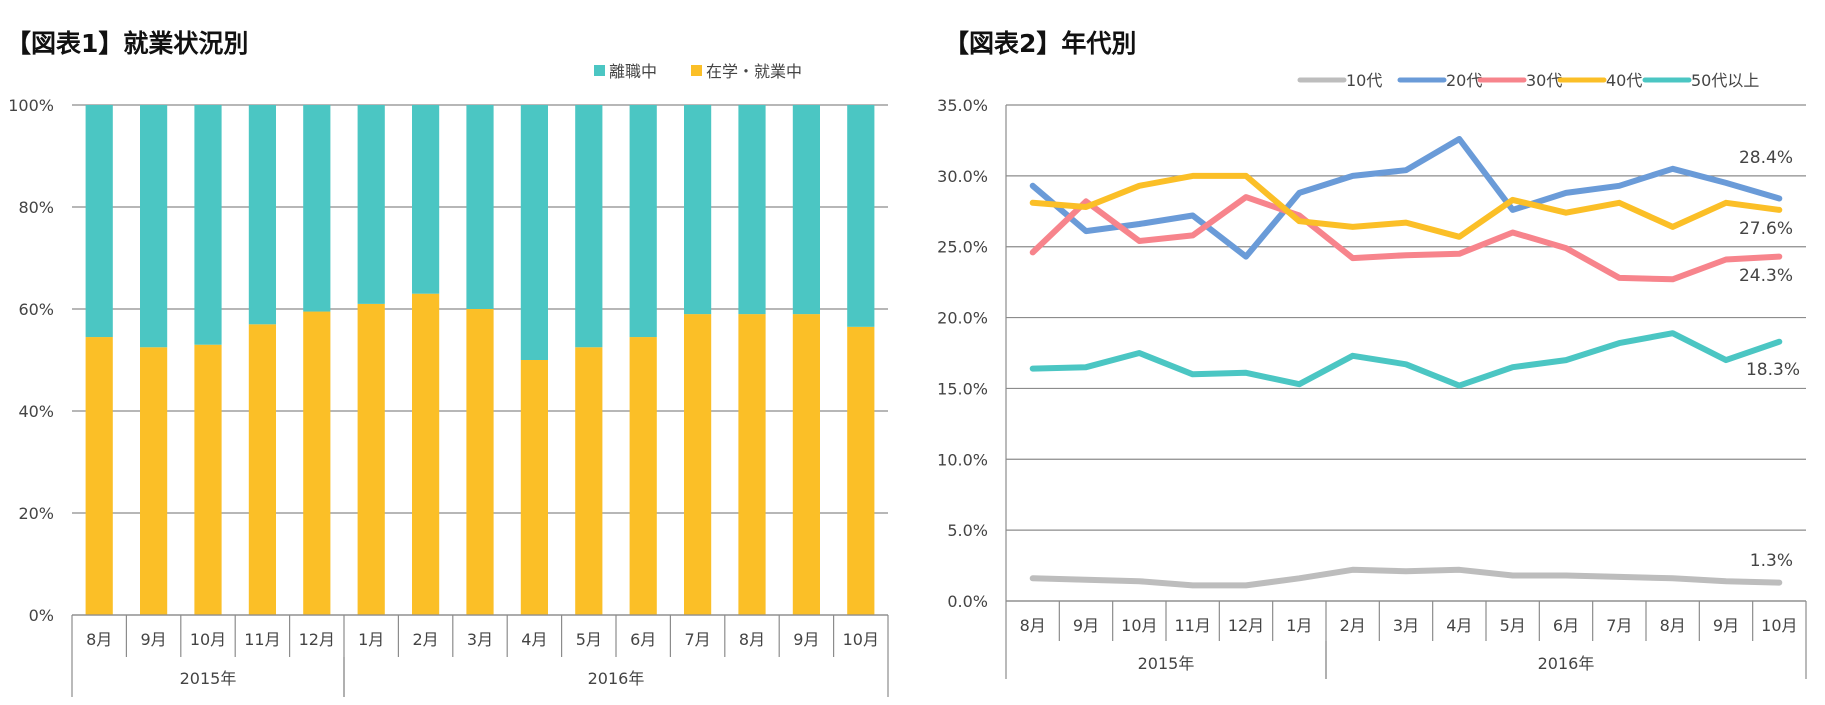 The image size is (1825, 705). Describe the element at coordinates (31, 105) in the screenshot. I see `y-tick-label: 100%` at that location.